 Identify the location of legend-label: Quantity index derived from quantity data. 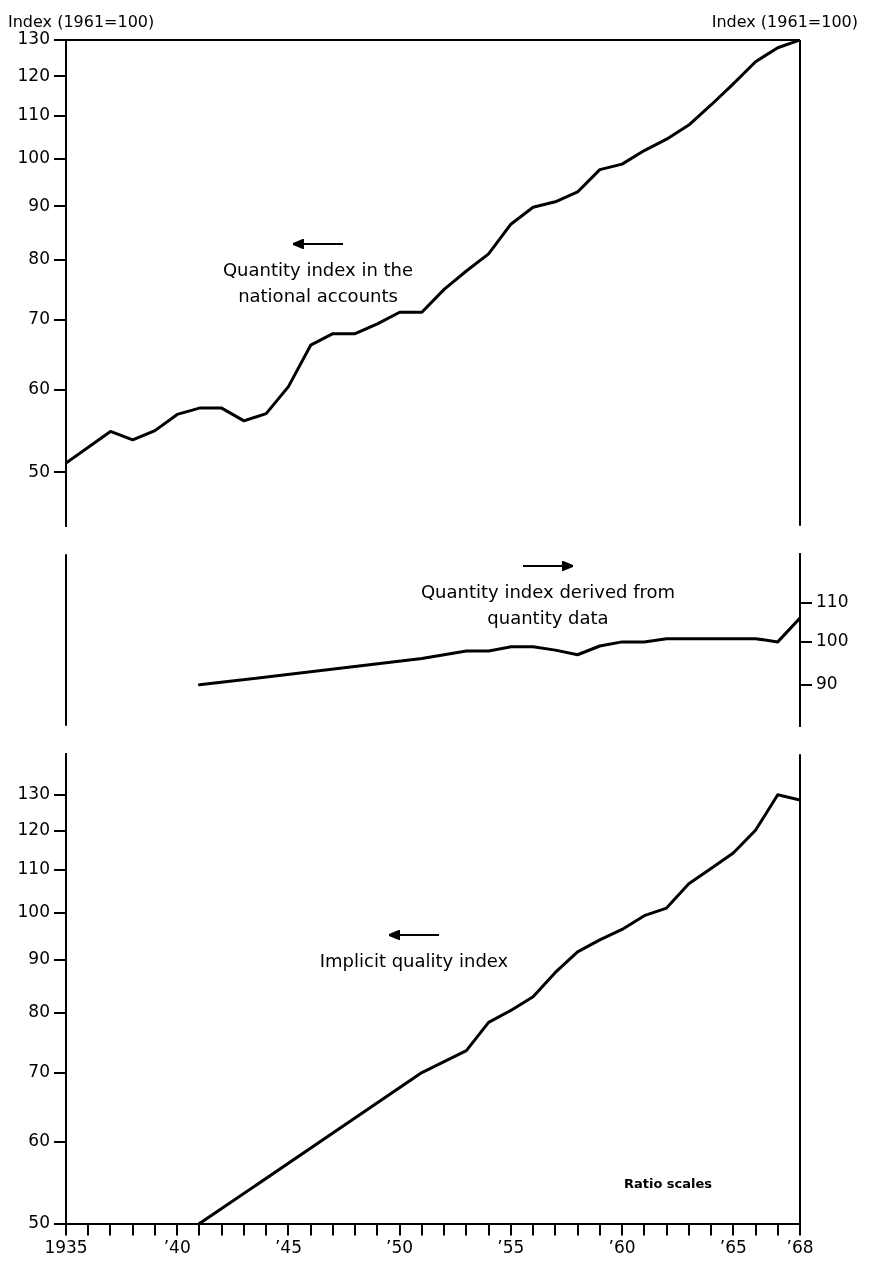
(548, 604).